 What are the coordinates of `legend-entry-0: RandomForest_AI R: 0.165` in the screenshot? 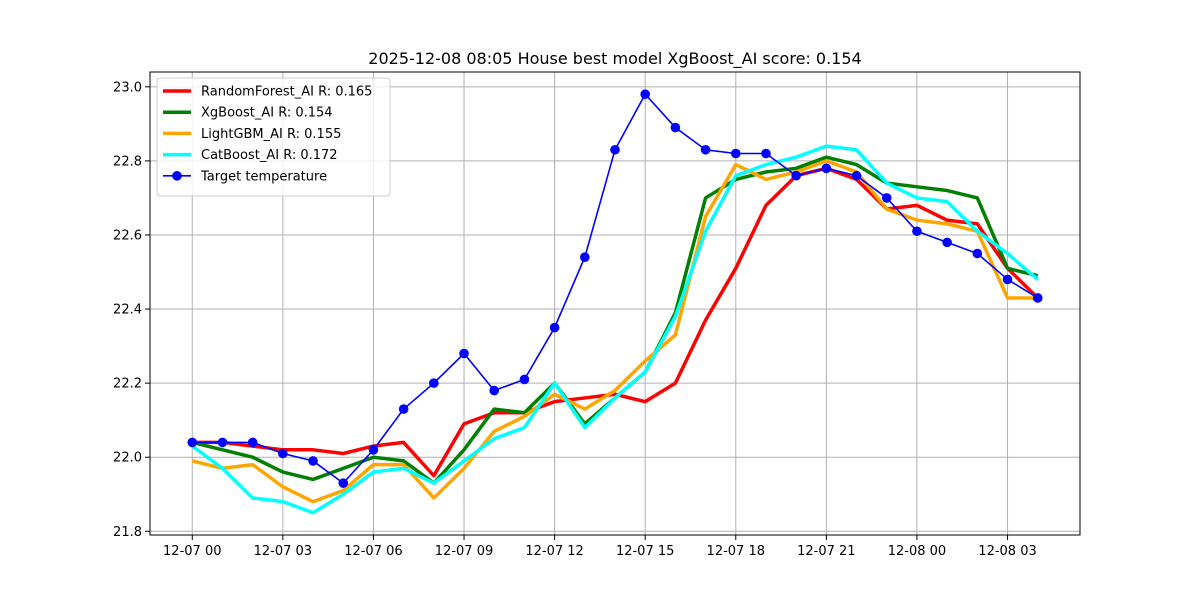 It's located at (267, 92).